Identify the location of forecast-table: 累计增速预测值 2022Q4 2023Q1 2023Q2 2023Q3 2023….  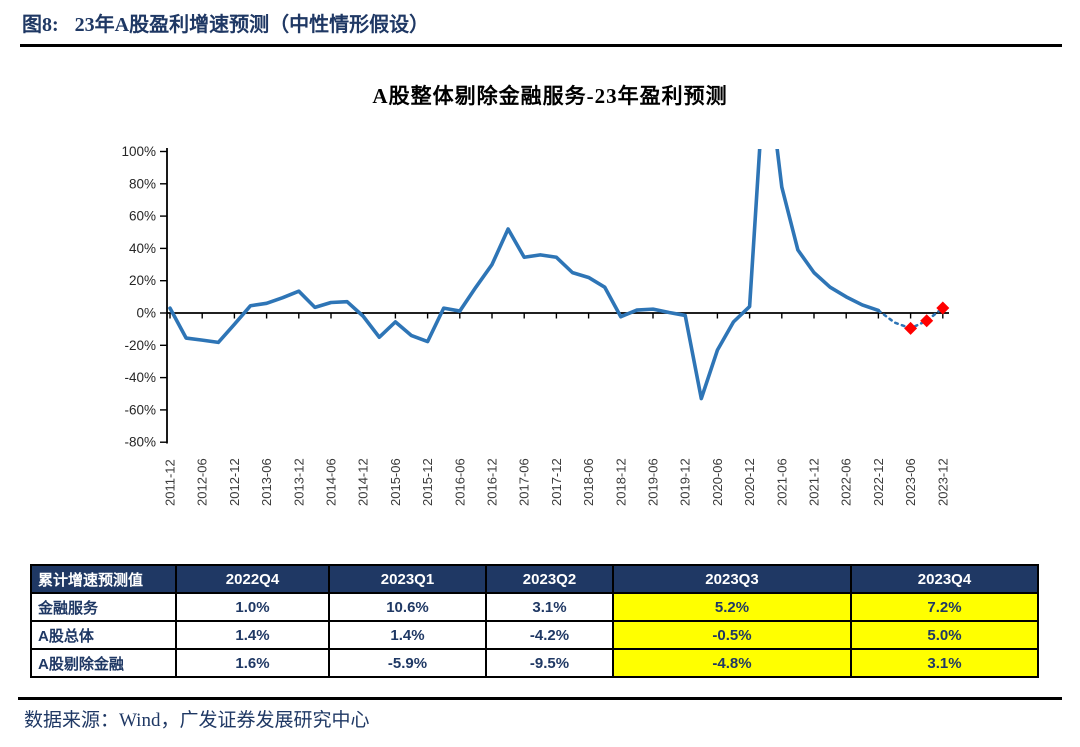
(534, 621).